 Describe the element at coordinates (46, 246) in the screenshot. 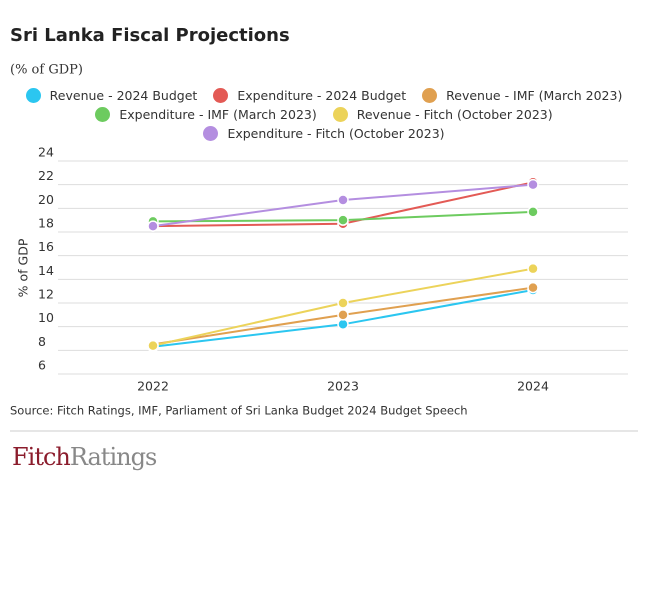

I see `y-tick-label: 16` at that location.